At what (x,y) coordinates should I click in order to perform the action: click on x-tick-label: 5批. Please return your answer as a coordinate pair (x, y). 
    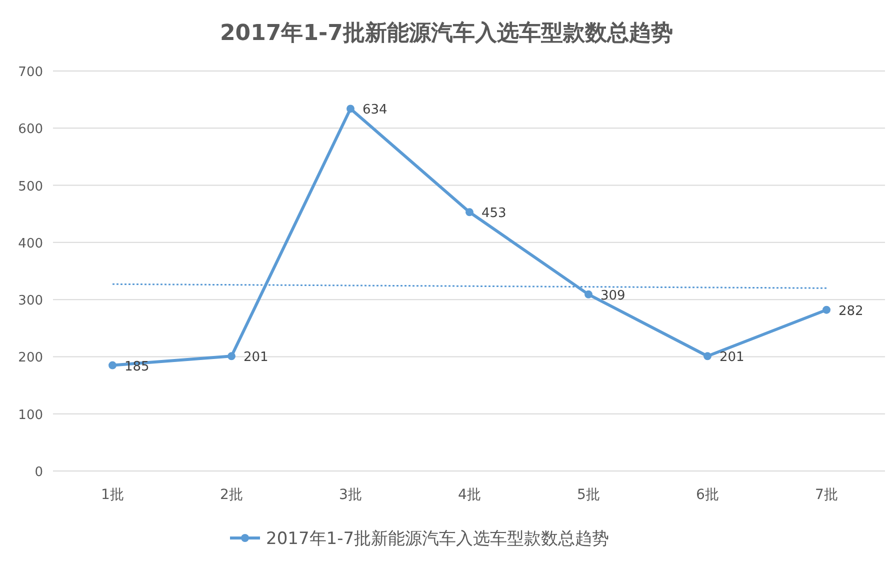
    Looking at the image, I should click on (588, 495).